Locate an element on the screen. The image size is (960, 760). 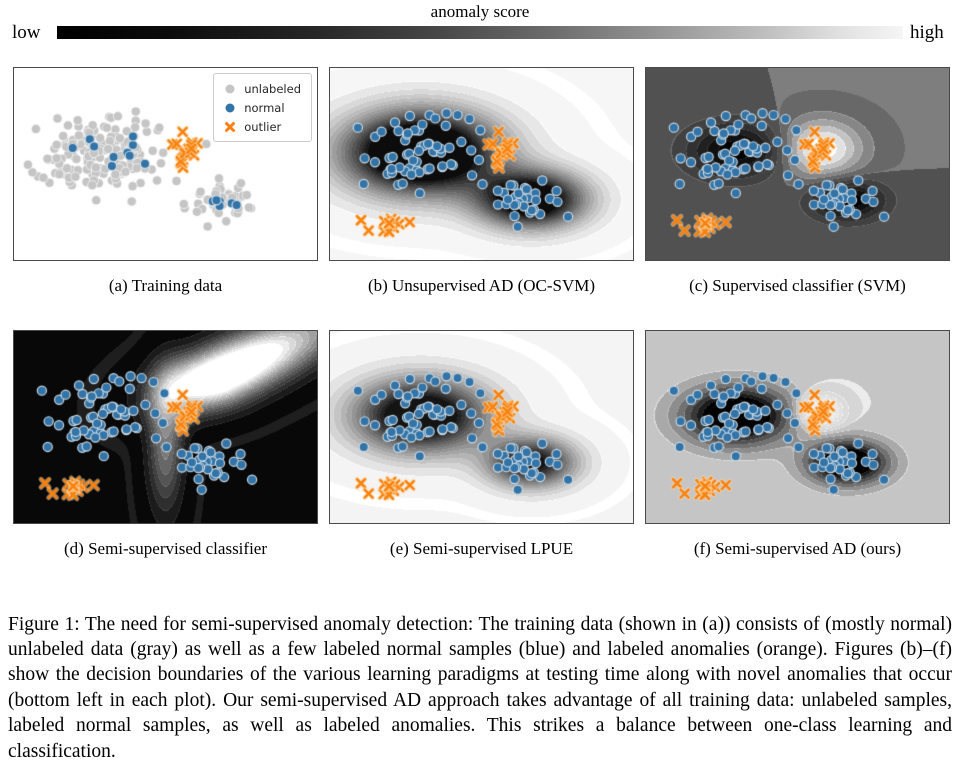
panel-d-plot is located at coordinates (165, 427).